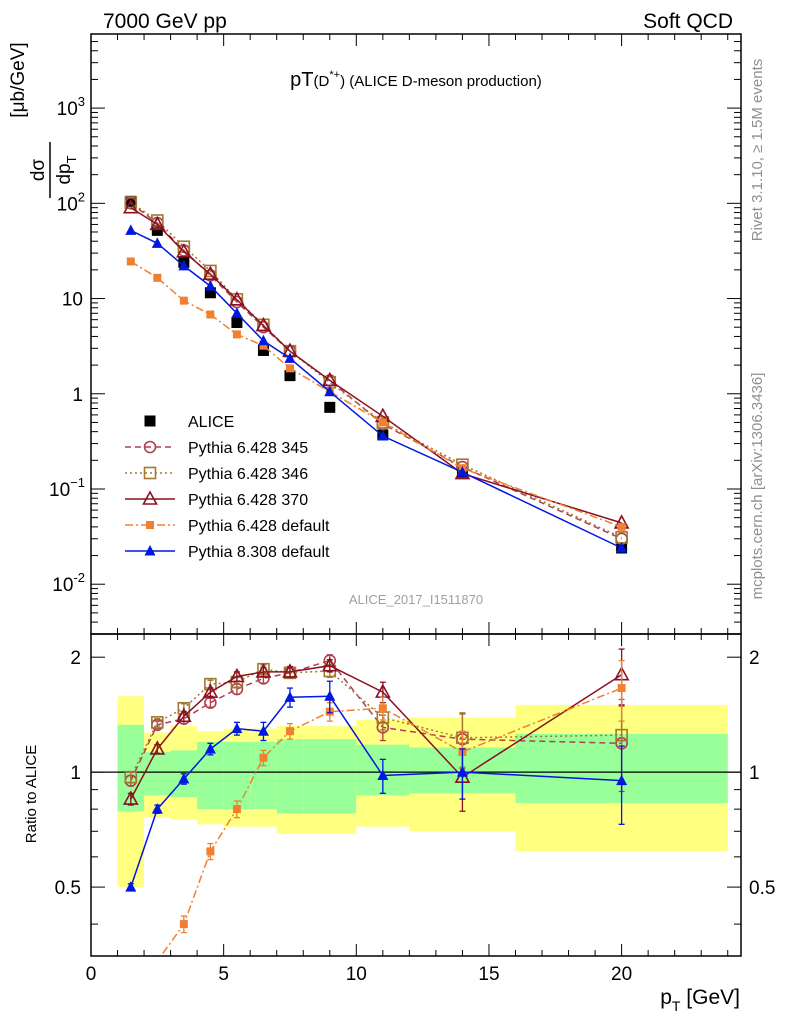 The width and height of the screenshot is (786, 1024). I want to click on legend-label-0: ALICE, so click(211, 422).